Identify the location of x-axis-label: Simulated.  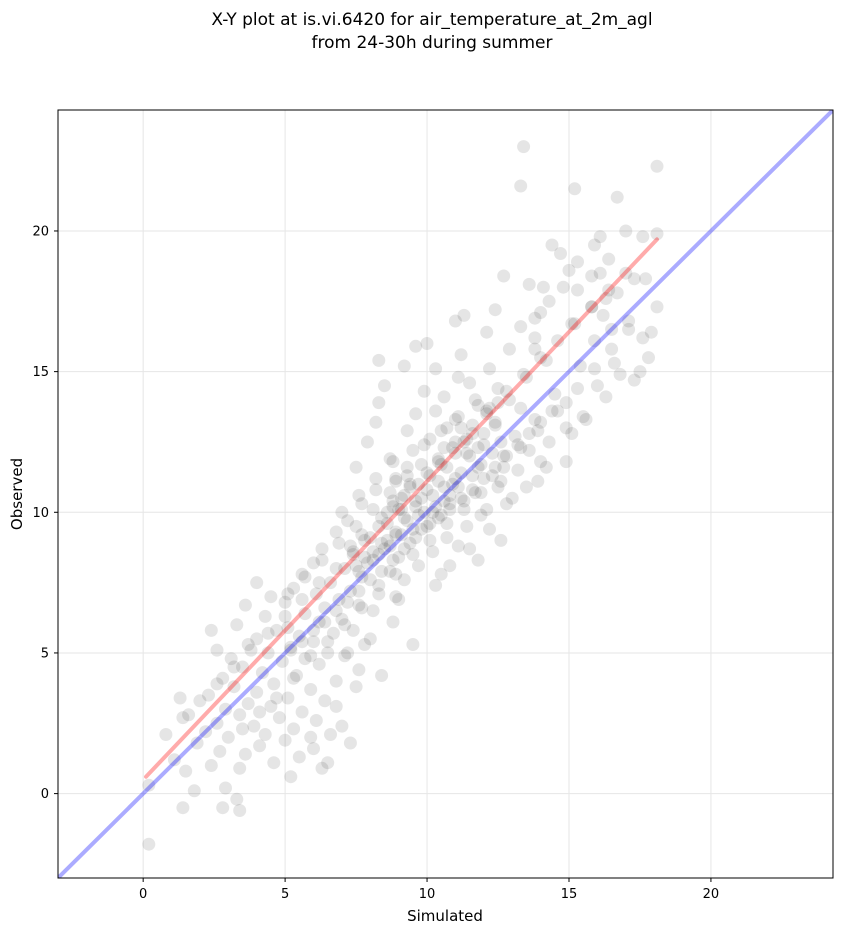
(445, 916).